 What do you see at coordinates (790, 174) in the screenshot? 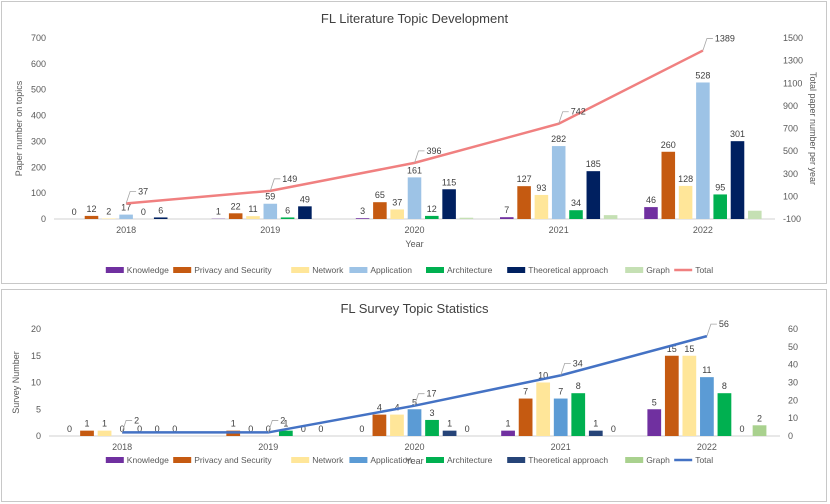
I see `lit-y2-tick: 300` at bounding box center [790, 174].